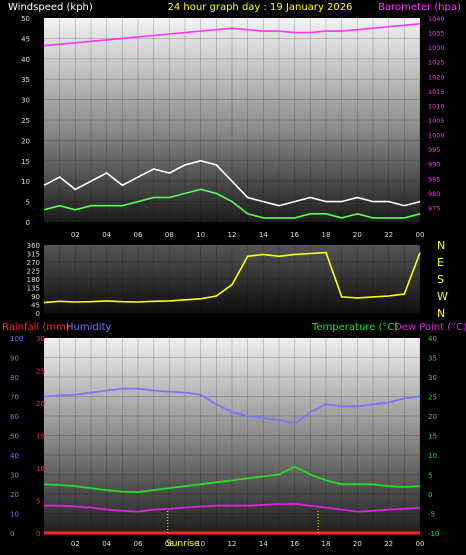 The height and width of the screenshot is (555, 466). What do you see at coordinates (33, 263) in the screenshot?
I see `direction-tick: 270` at bounding box center [33, 263].